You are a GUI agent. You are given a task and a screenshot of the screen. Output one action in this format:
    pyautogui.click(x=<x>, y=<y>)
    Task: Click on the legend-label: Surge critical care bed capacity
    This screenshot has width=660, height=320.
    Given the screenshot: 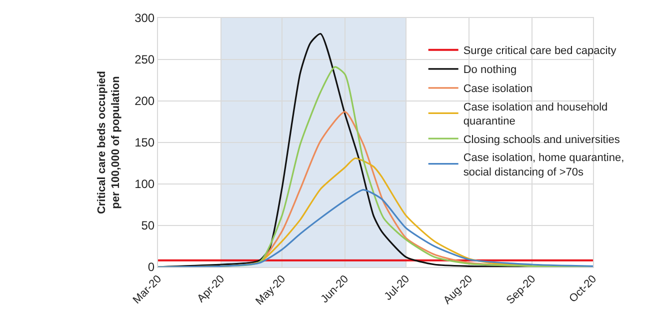 What is the action you would take?
    pyautogui.click(x=540, y=51)
    